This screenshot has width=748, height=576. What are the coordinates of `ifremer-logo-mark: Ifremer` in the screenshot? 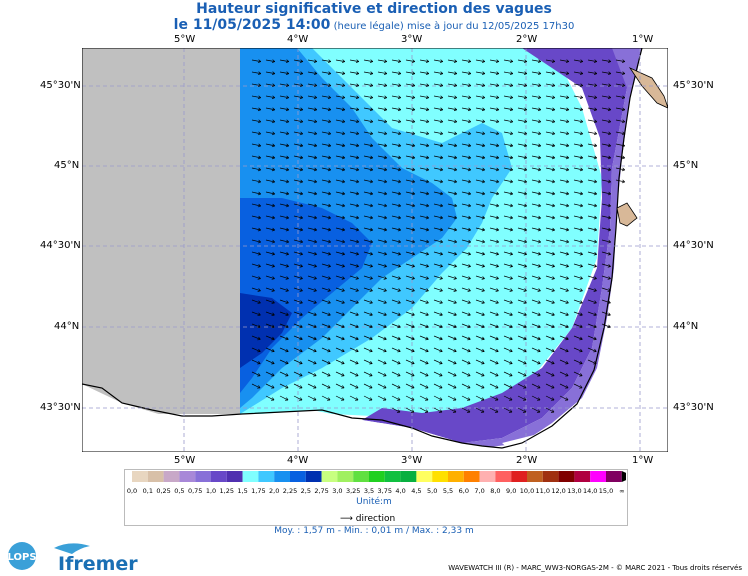 It's located at (96, 559).